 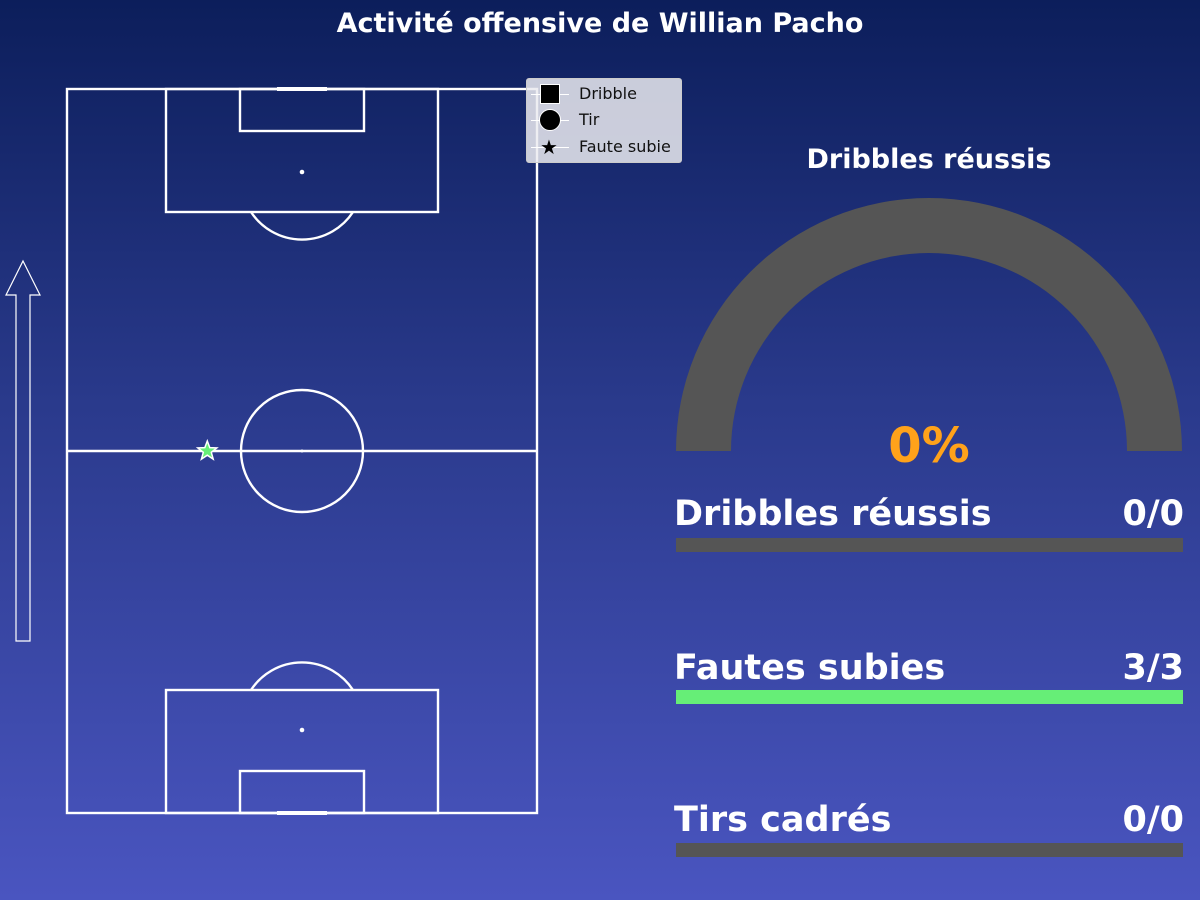 What do you see at coordinates (549, 147) in the screenshot?
I see `star-marker-icon: ★` at bounding box center [549, 147].